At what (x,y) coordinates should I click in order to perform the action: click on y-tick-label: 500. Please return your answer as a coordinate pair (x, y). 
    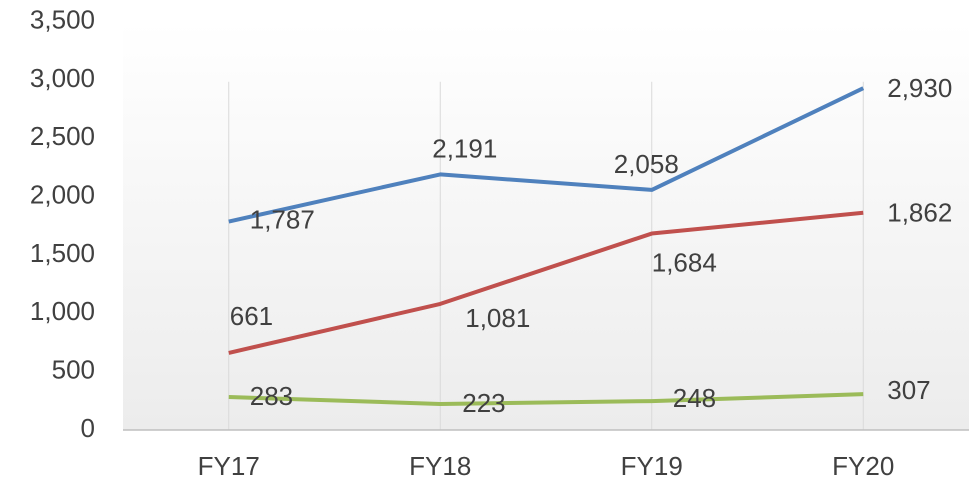
    Looking at the image, I should click on (73, 370).